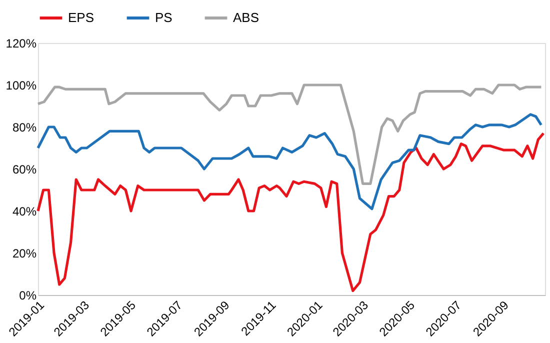 The image size is (550, 343). I want to click on legend-label: PS, so click(164, 17).